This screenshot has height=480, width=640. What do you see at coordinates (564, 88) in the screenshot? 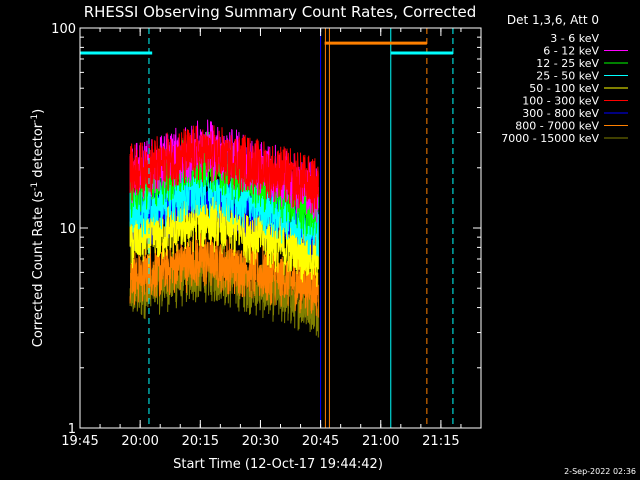
I see `legend-label: 50 - 100 keV` at bounding box center [564, 88].